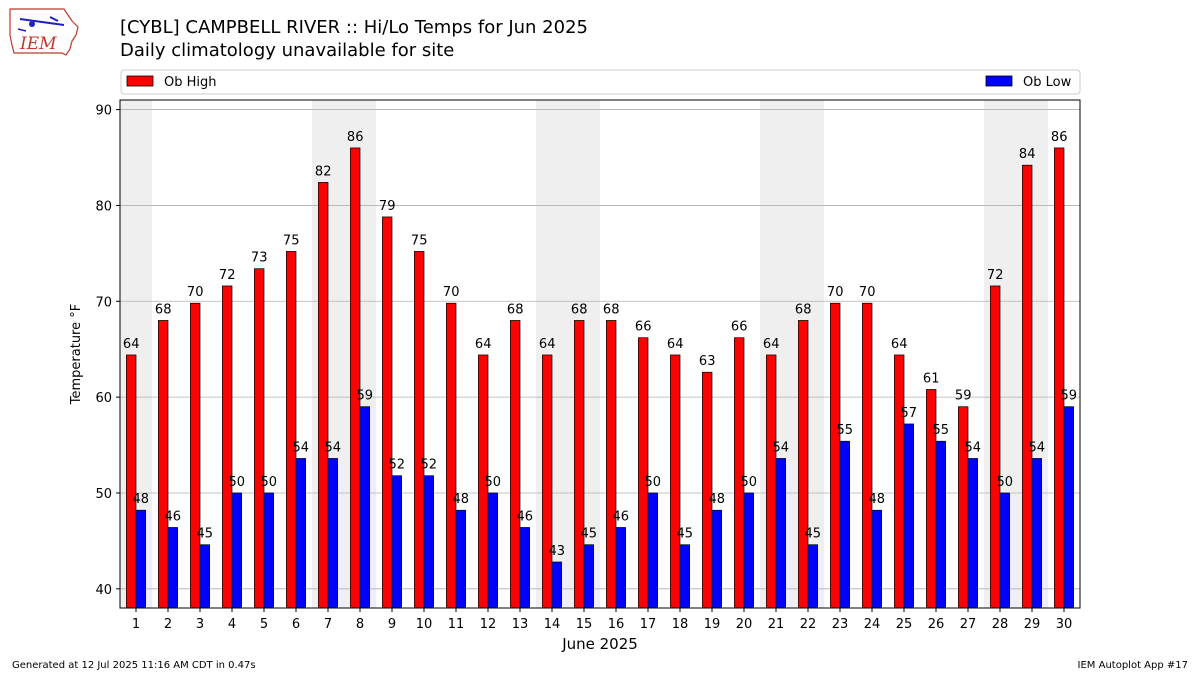 The image size is (1200, 675). I want to click on x-axis-label: June 2025, so click(599, 644).